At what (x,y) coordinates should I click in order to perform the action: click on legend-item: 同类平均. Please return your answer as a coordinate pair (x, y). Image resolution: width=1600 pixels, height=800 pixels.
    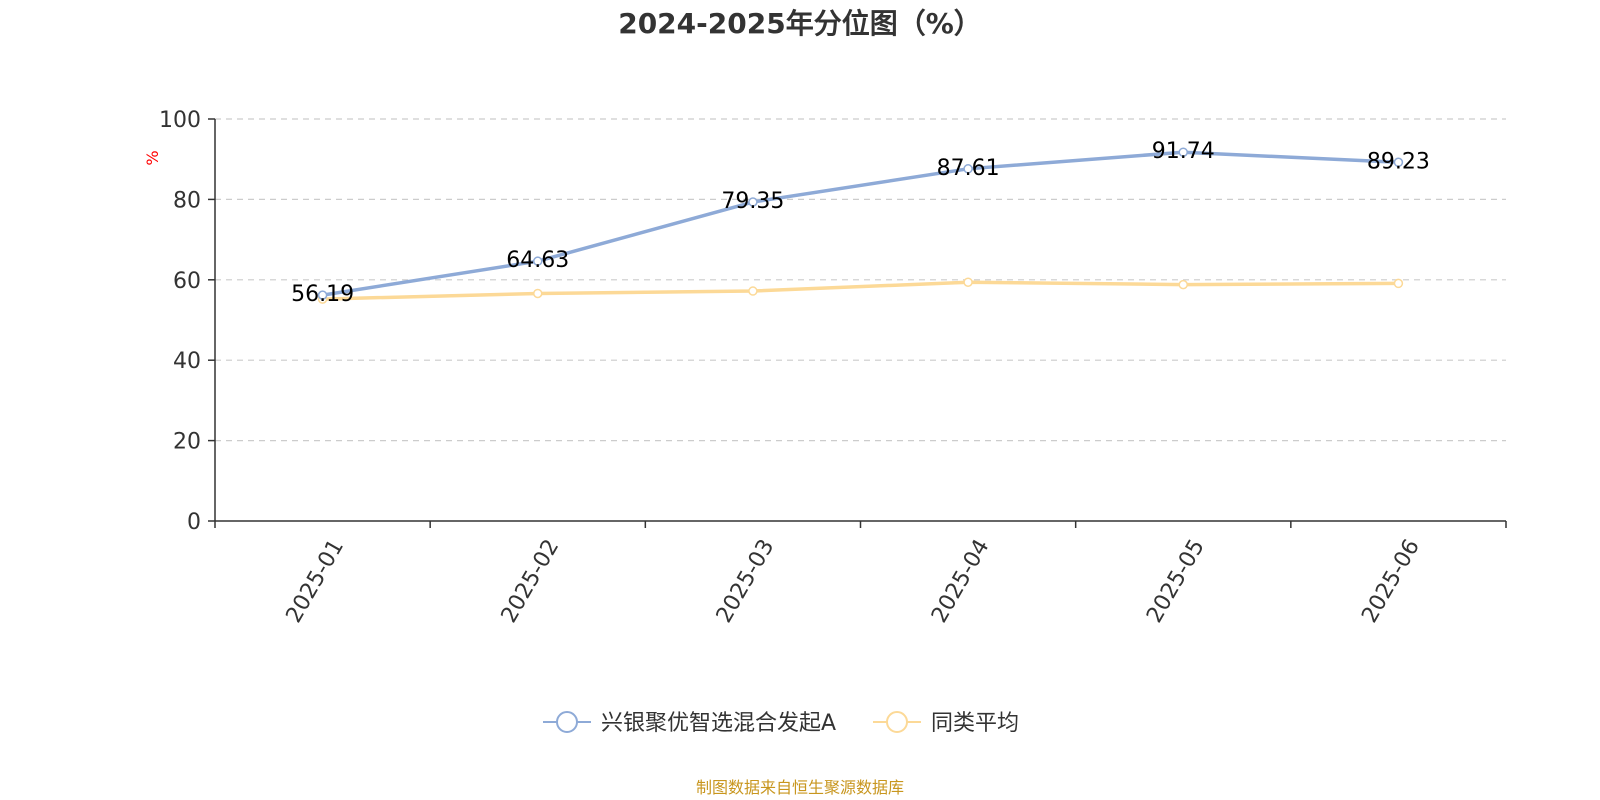
    Looking at the image, I should click on (946, 723).